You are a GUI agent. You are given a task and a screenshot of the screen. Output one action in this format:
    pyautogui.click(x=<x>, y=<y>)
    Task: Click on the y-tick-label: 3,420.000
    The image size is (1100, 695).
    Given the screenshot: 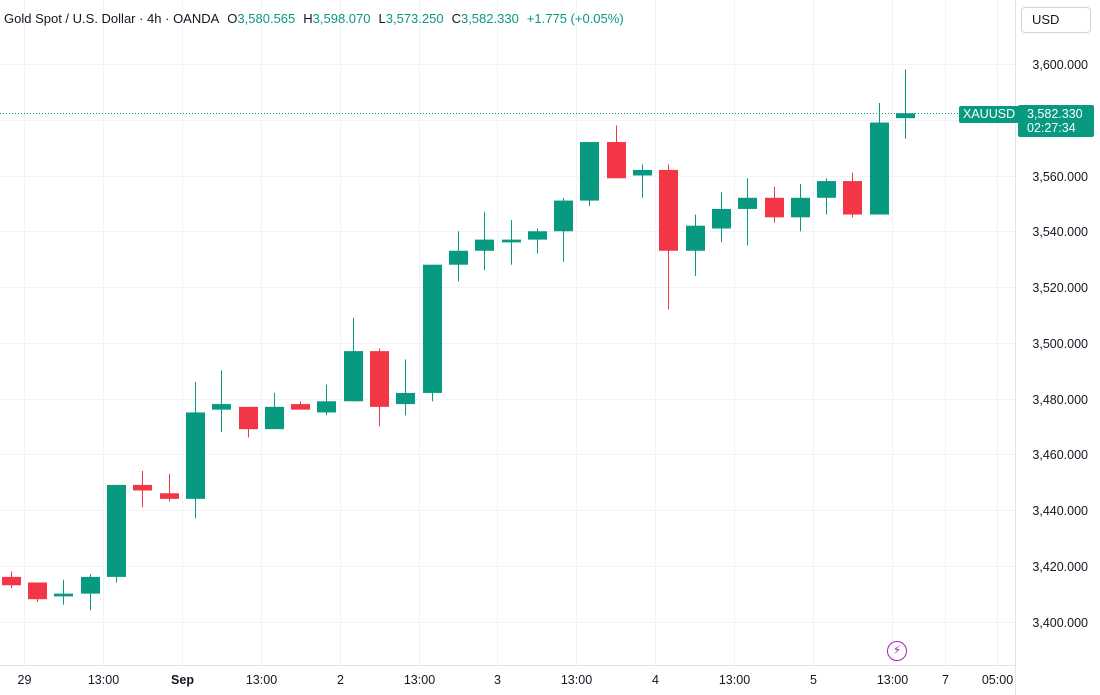 What is the action you would take?
    pyautogui.click(x=1060, y=567)
    